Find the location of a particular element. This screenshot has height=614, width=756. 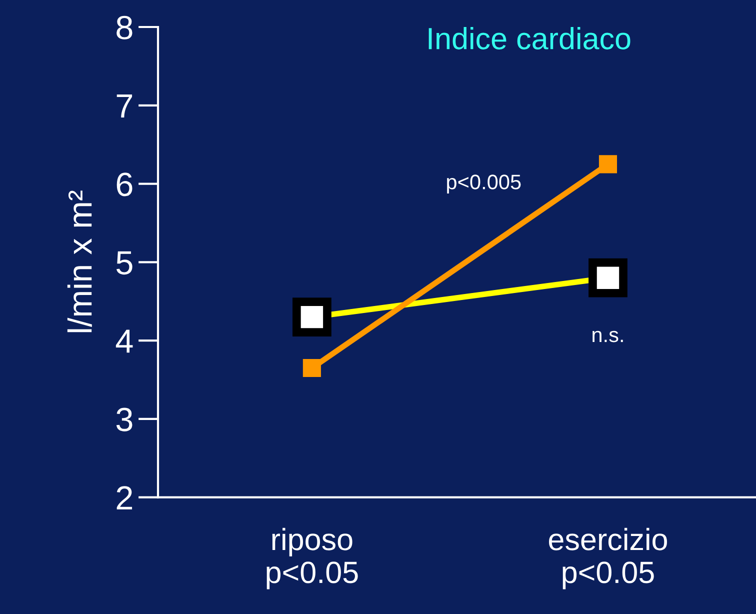

x-tick-label: riposo p<0.05 is located at coordinates (312, 559).